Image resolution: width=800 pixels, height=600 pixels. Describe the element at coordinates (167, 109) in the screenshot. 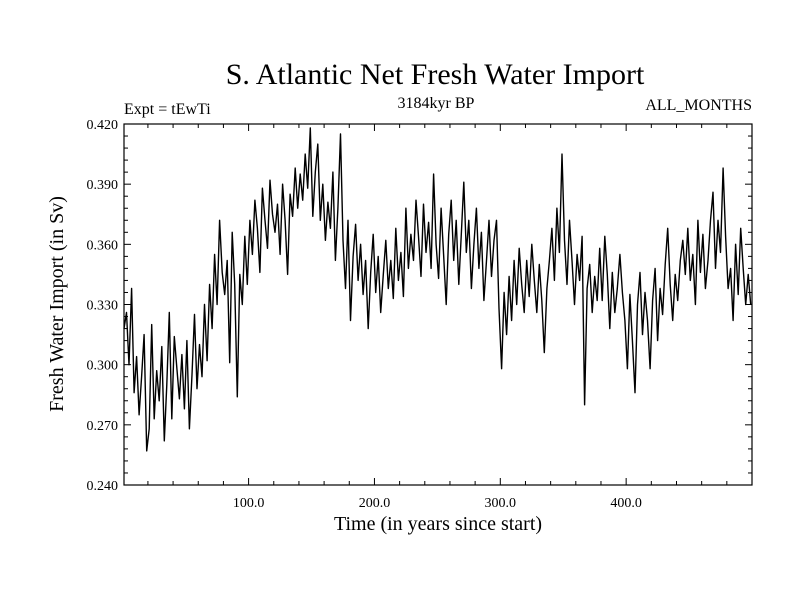

I see `experiment-label: Expt = tEwTi` at that location.